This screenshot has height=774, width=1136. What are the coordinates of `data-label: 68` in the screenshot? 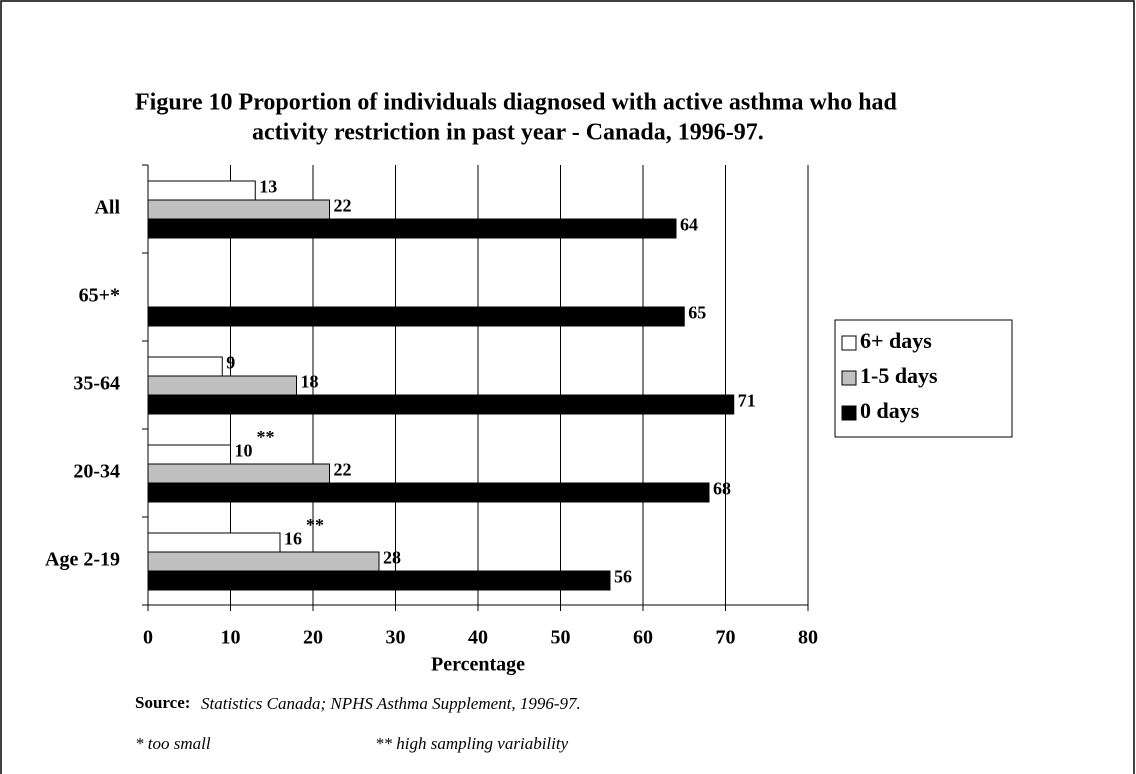 It's located at (722, 489).